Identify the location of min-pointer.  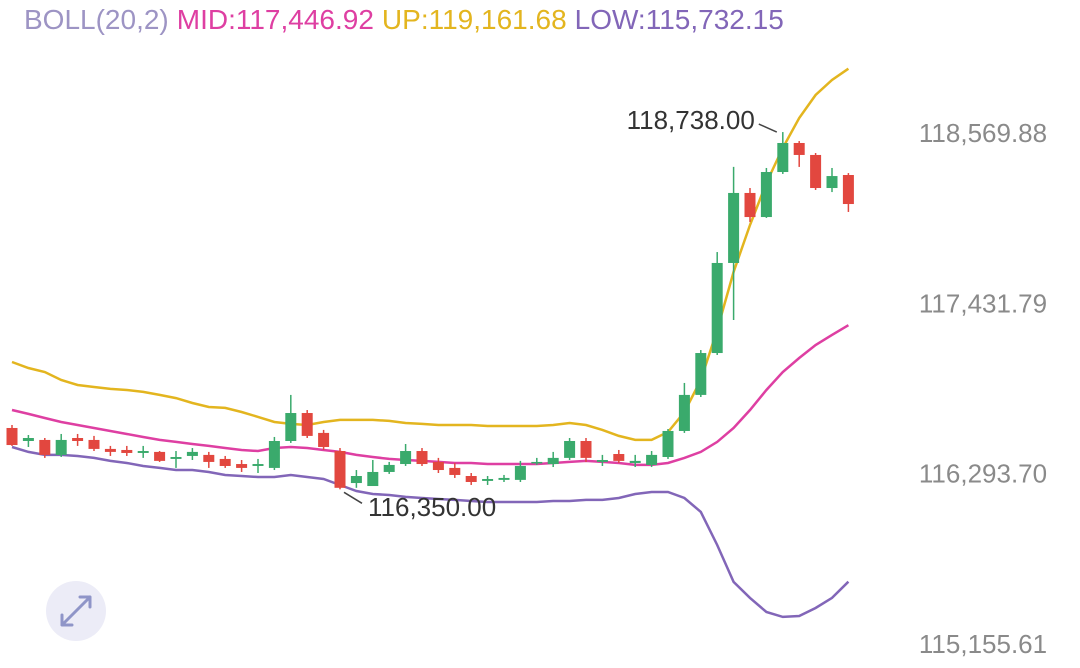
(353, 497).